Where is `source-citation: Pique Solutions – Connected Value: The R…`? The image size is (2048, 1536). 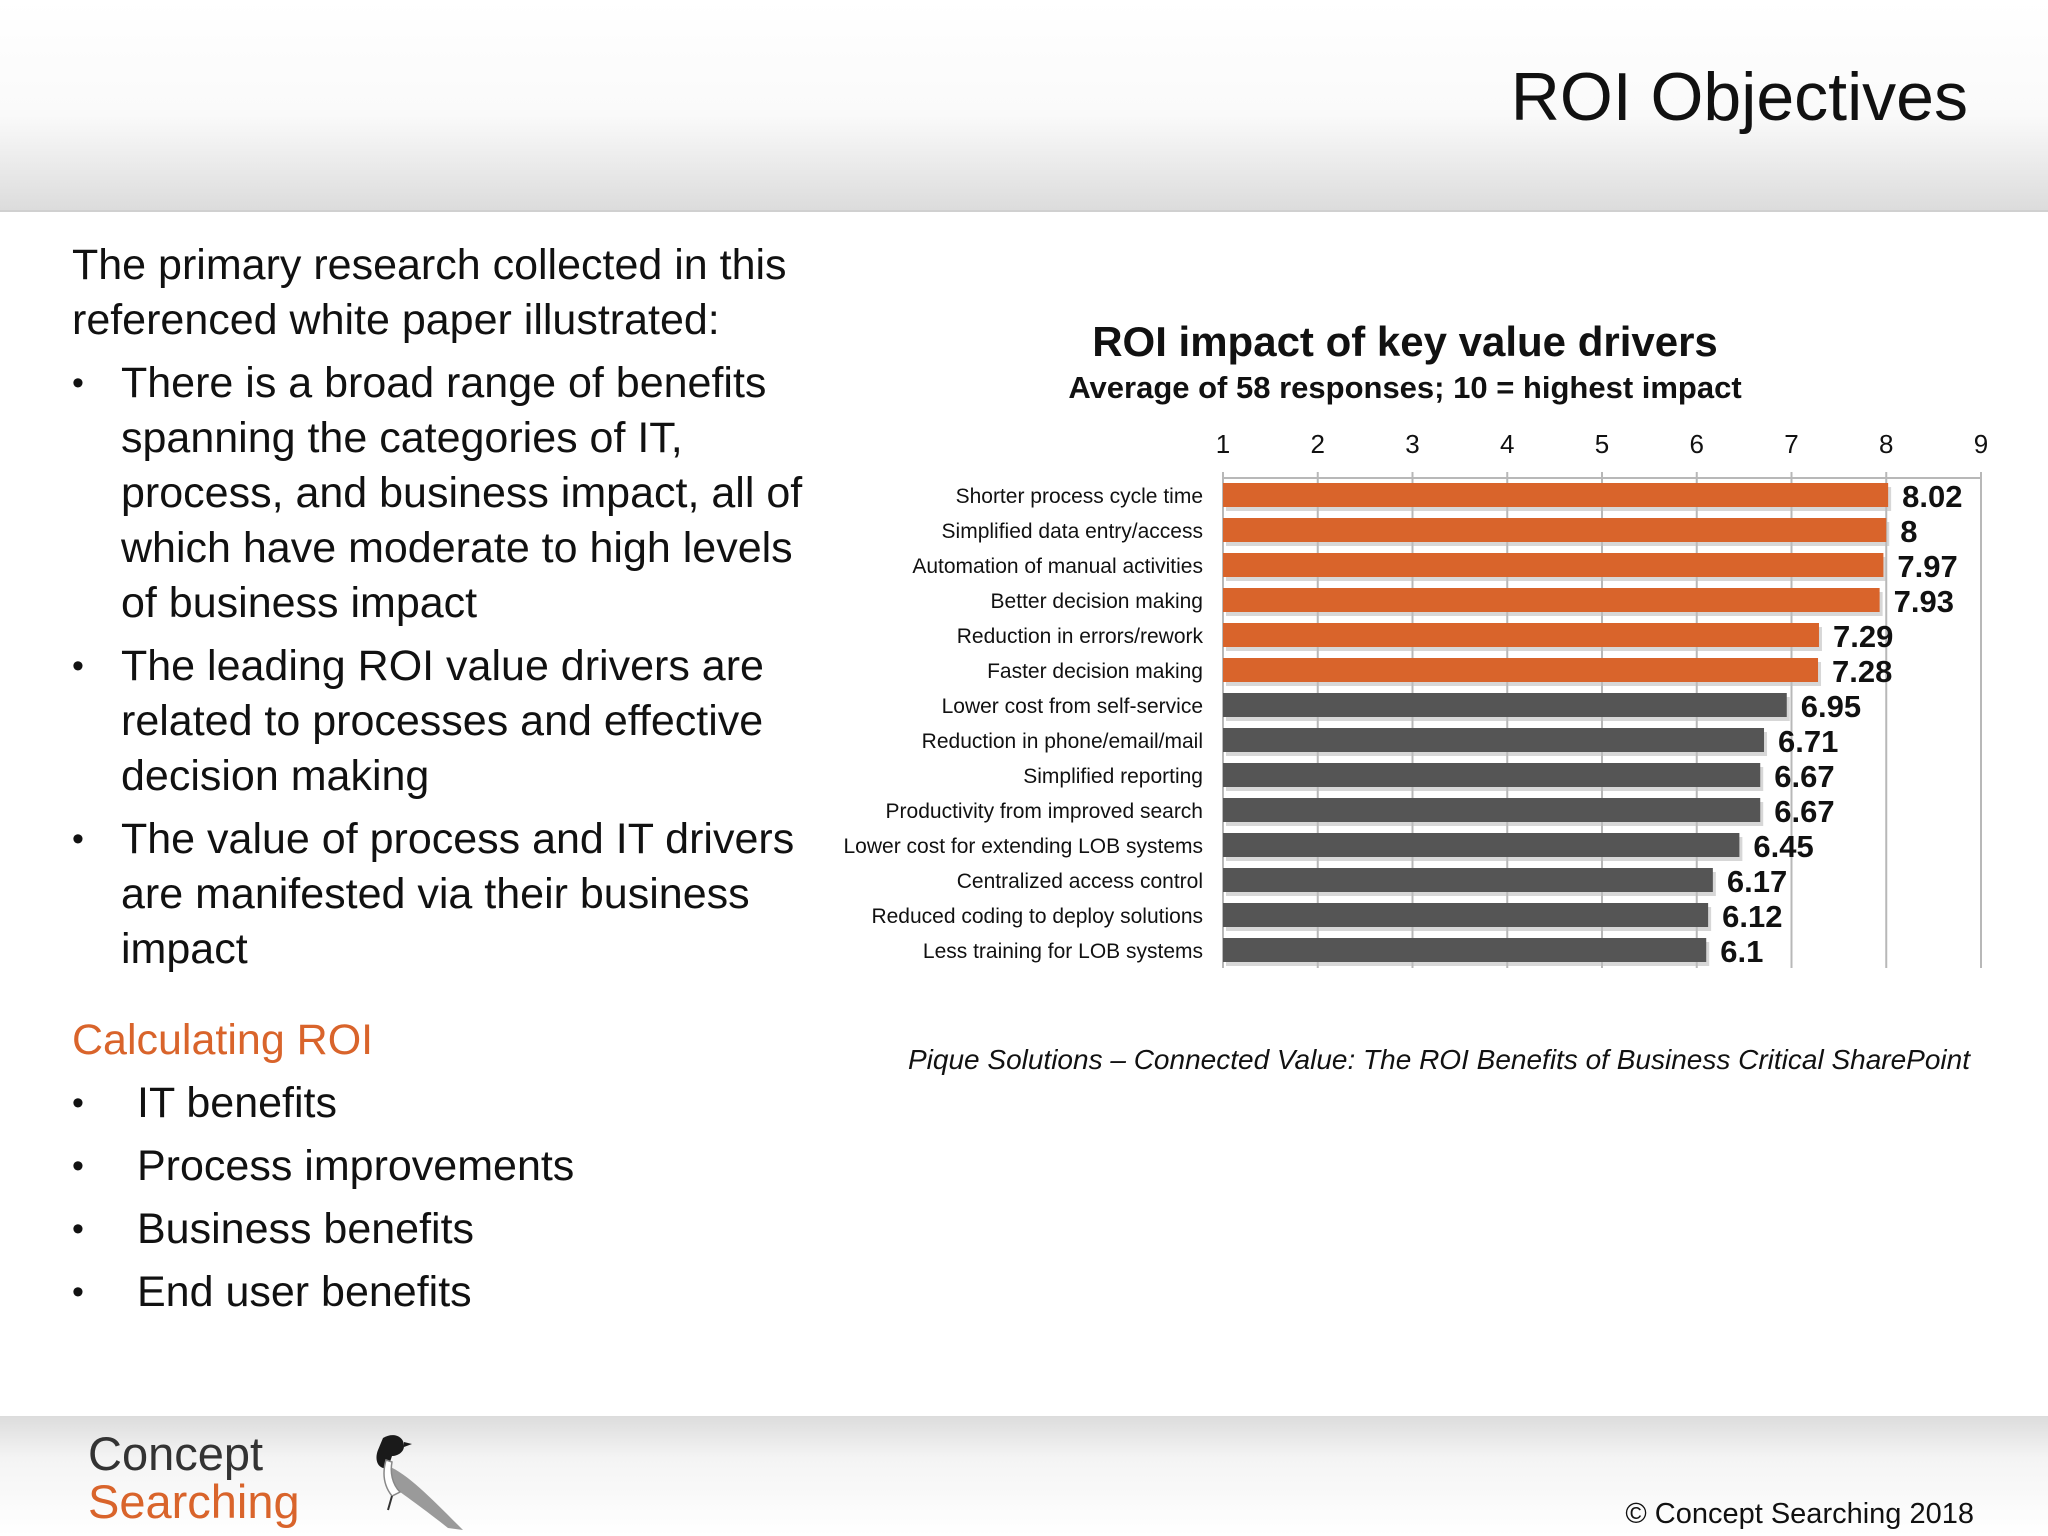
source-citation: Pique Solutions – Connected Value: The R… is located at coordinates (1439, 1059).